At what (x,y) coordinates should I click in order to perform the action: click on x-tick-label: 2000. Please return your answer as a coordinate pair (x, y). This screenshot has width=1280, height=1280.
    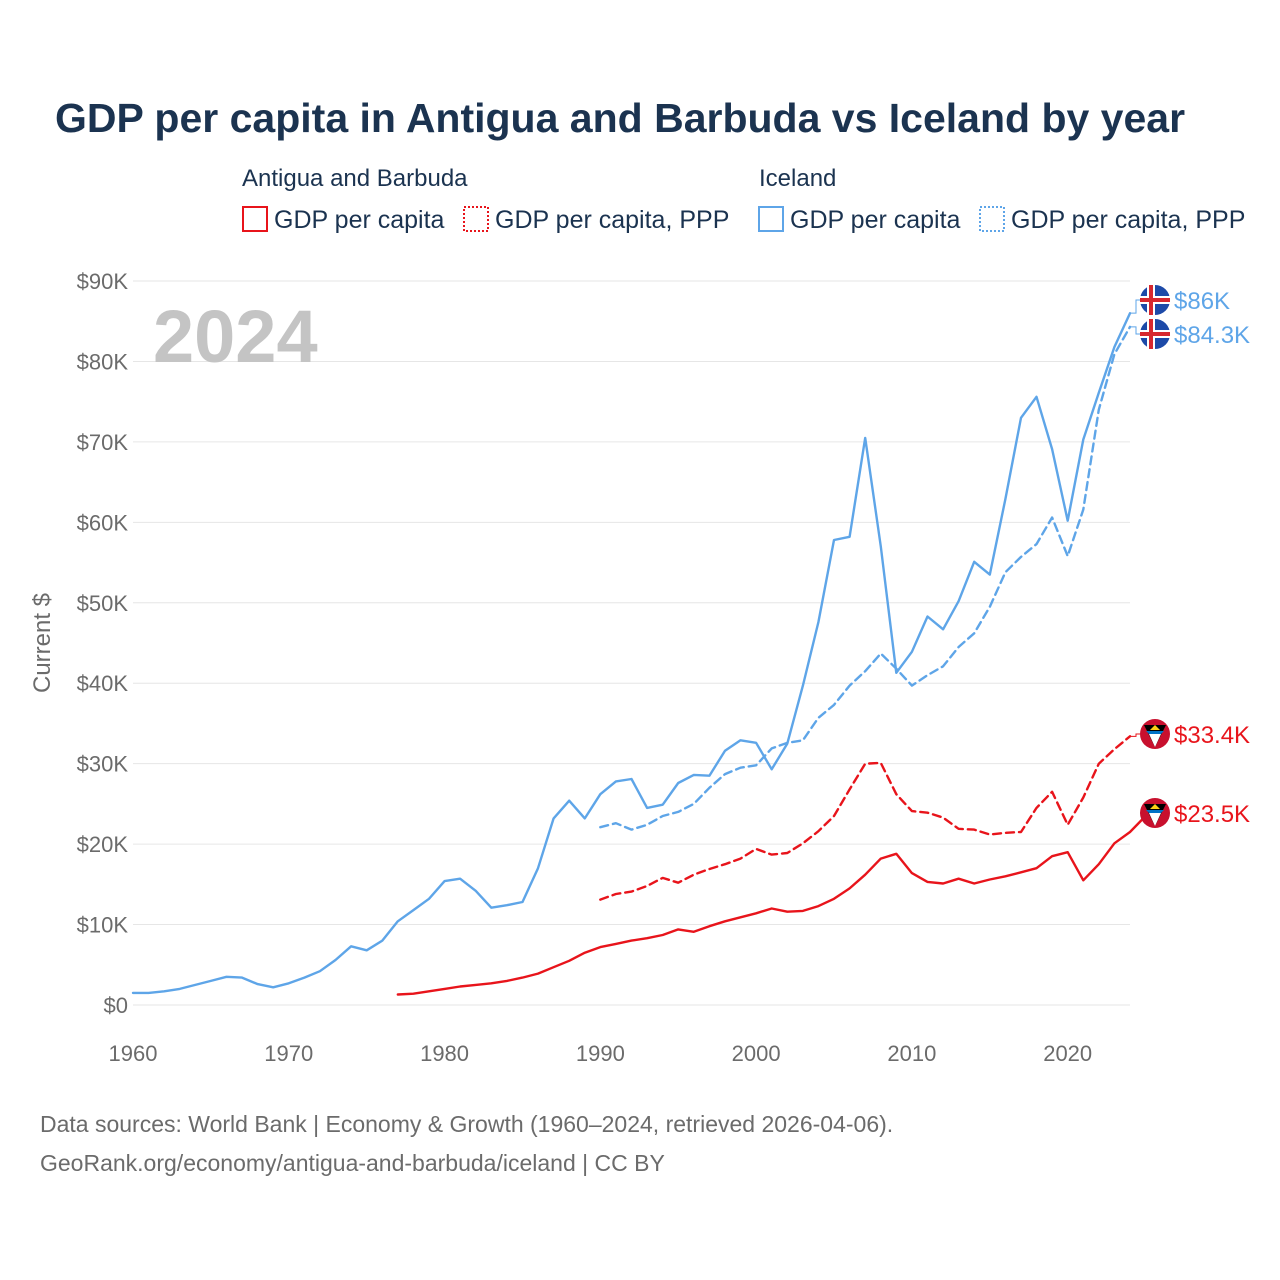
    Looking at the image, I should click on (756, 1053).